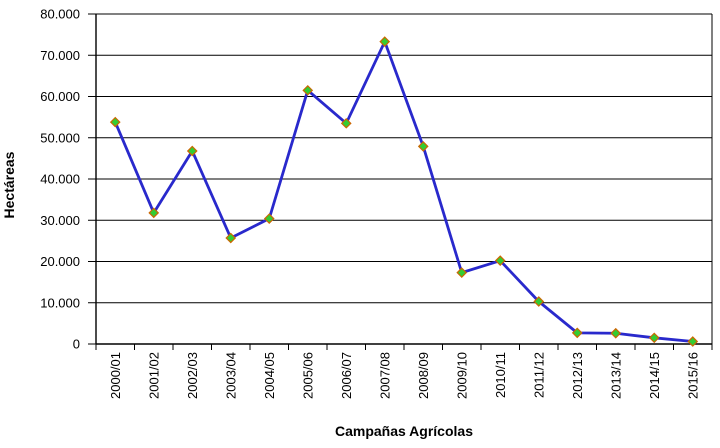 Image resolution: width=720 pixels, height=448 pixels. I want to click on y-tick-label: 80.000, so click(60, 14).